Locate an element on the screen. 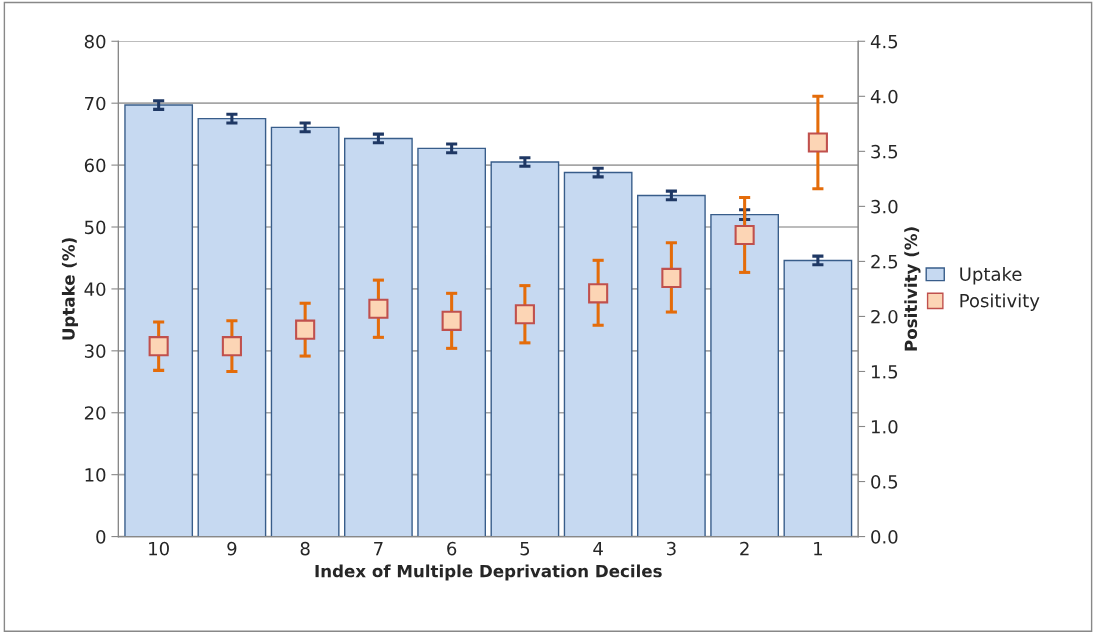 This screenshot has width=1096, height=635. y2-tick-label: 3.0 is located at coordinates (884, 206).